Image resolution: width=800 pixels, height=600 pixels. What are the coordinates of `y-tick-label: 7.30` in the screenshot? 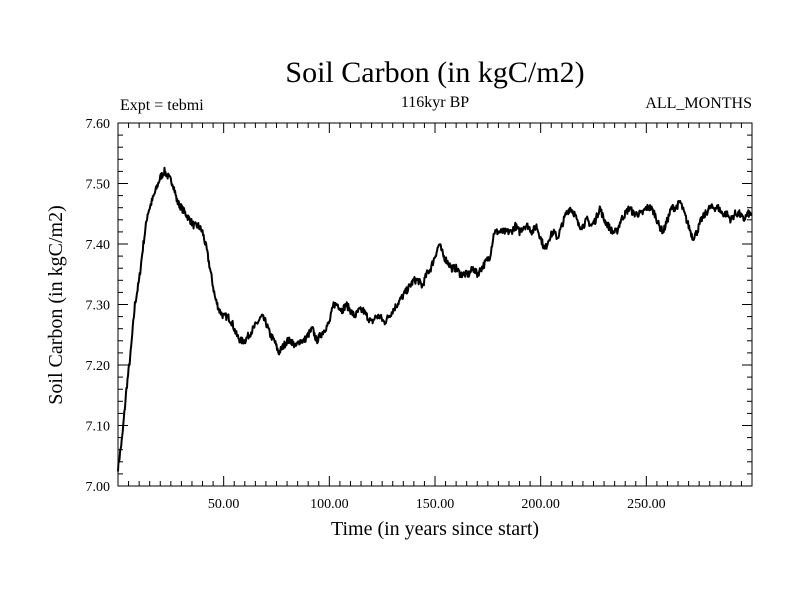 It's located at (98, 306).